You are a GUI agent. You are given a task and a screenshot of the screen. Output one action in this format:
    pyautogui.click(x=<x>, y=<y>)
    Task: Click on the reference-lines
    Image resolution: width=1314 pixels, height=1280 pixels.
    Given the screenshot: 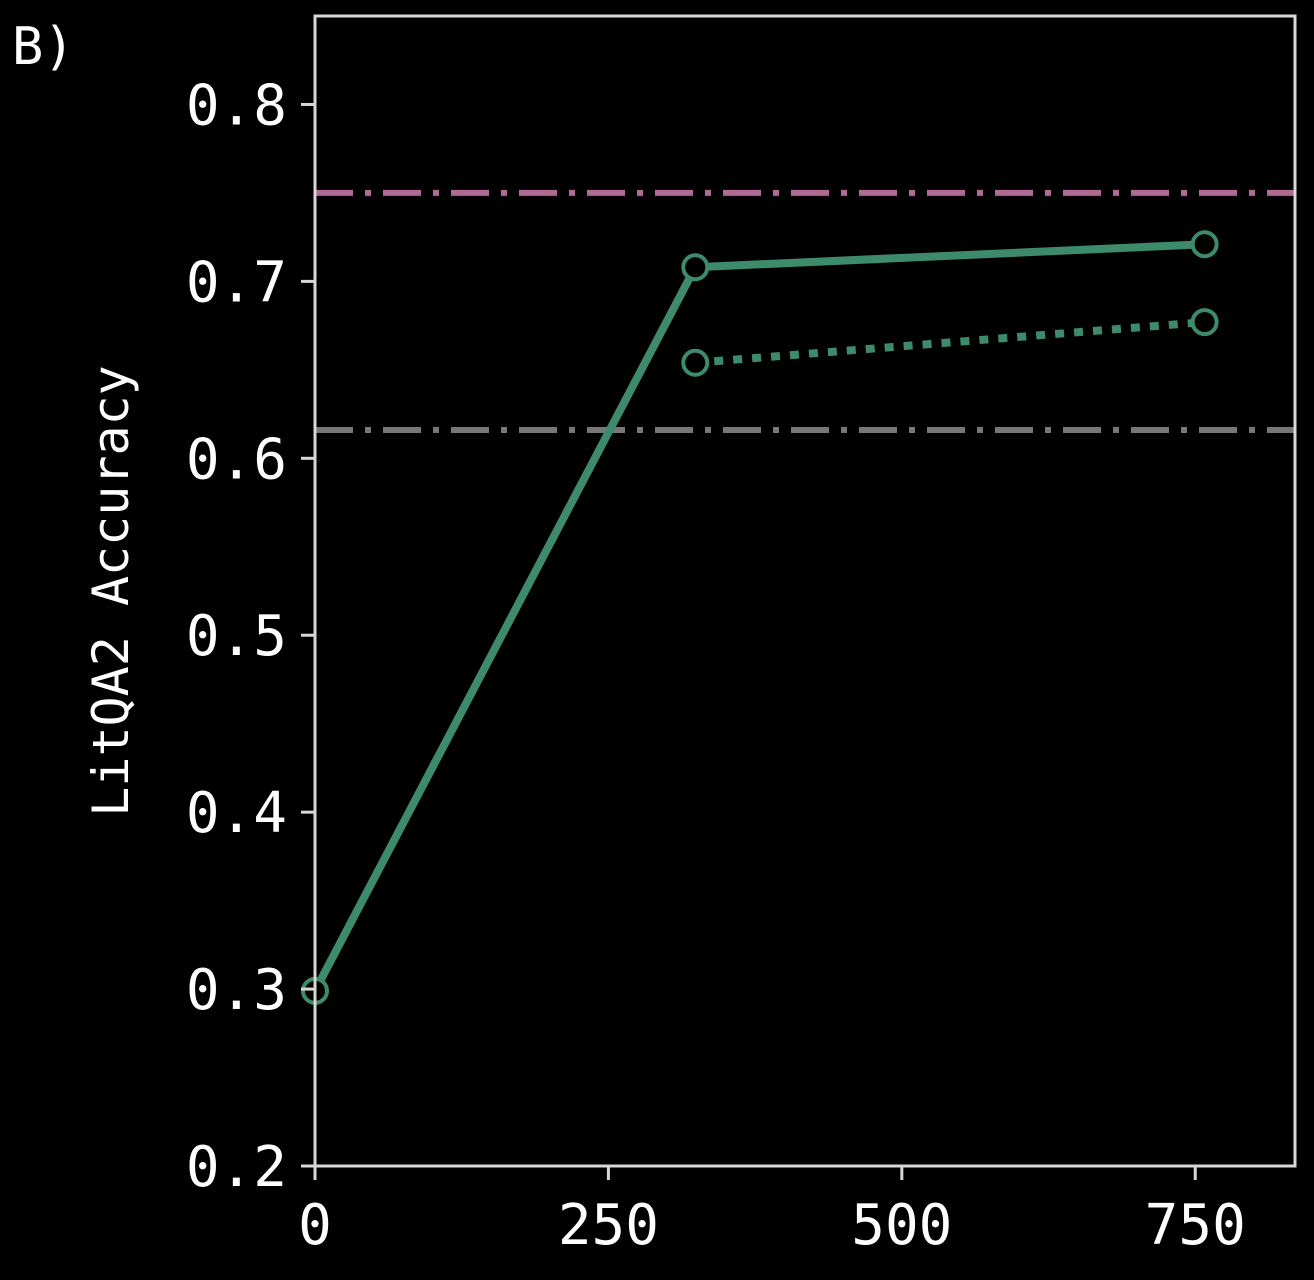 What is the action you would take?
    pyautogui.click(x=805, y=311)
    